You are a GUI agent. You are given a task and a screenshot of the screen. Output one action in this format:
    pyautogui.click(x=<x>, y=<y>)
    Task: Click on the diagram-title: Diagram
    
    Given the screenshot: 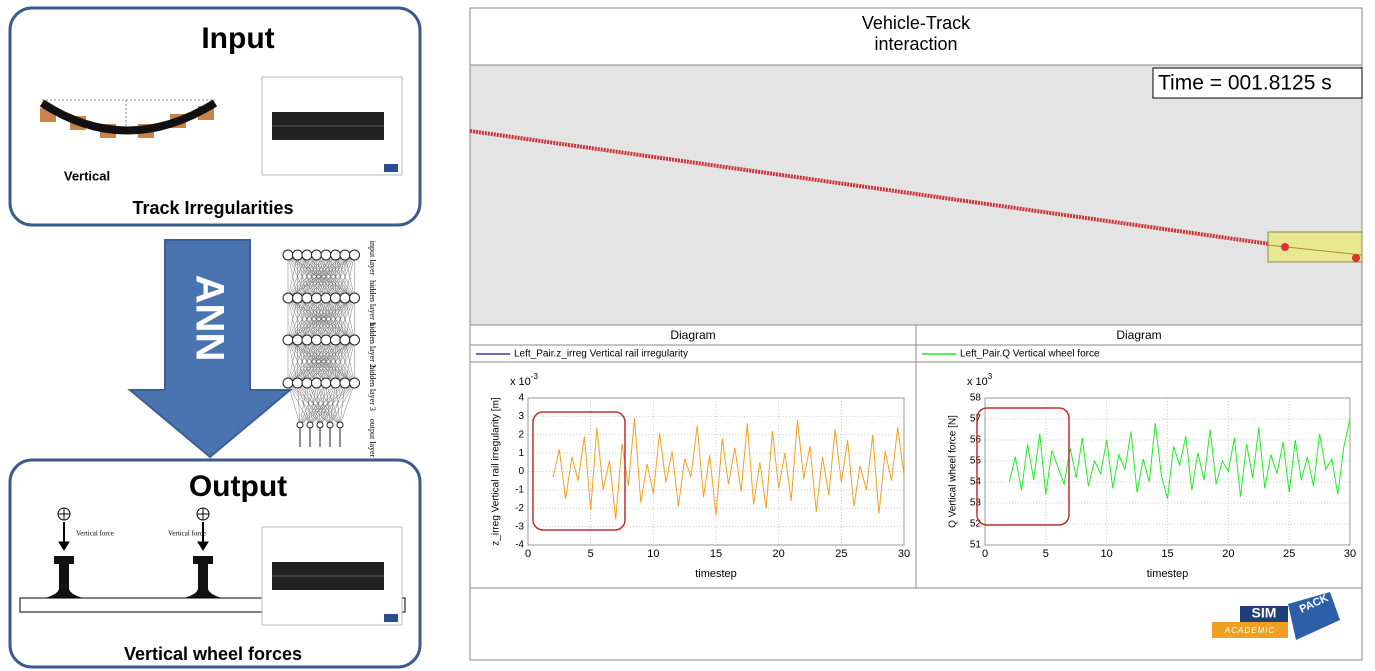 What is the action you would take?
    pyautogui.click(x=692, y=335)
    